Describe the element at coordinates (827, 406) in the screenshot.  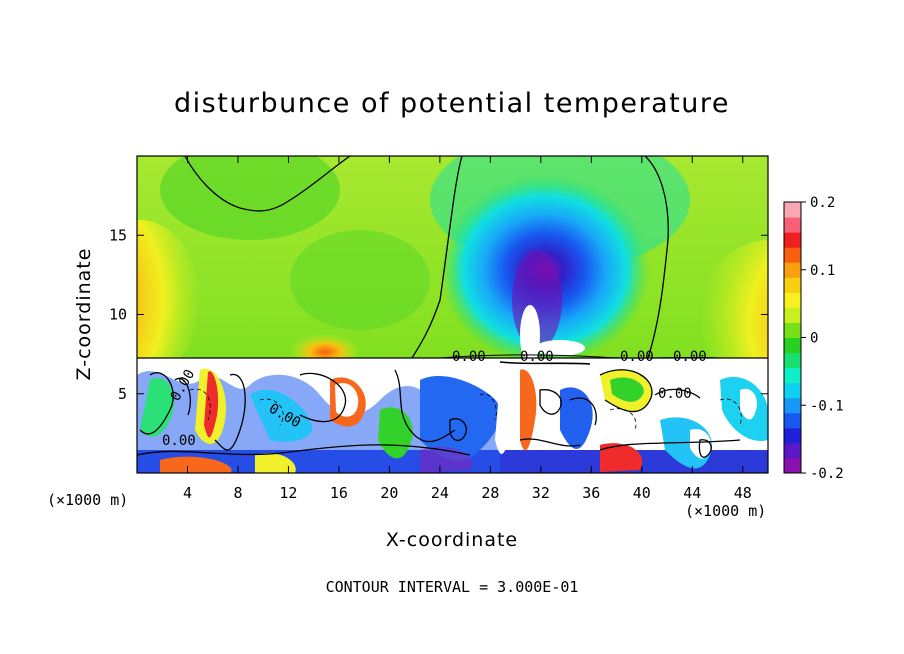
I see `colorbar-tick-label: -0.1` at that location.